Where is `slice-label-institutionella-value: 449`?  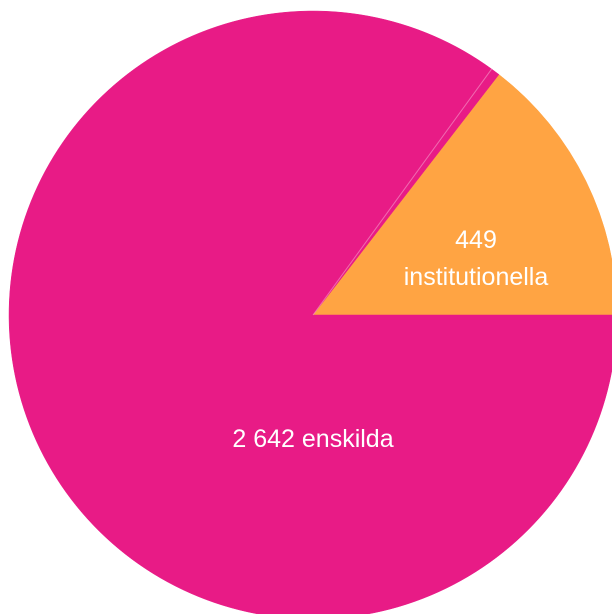 slice-label-institutionella-value: 449 is located at coordinates (476, 240).